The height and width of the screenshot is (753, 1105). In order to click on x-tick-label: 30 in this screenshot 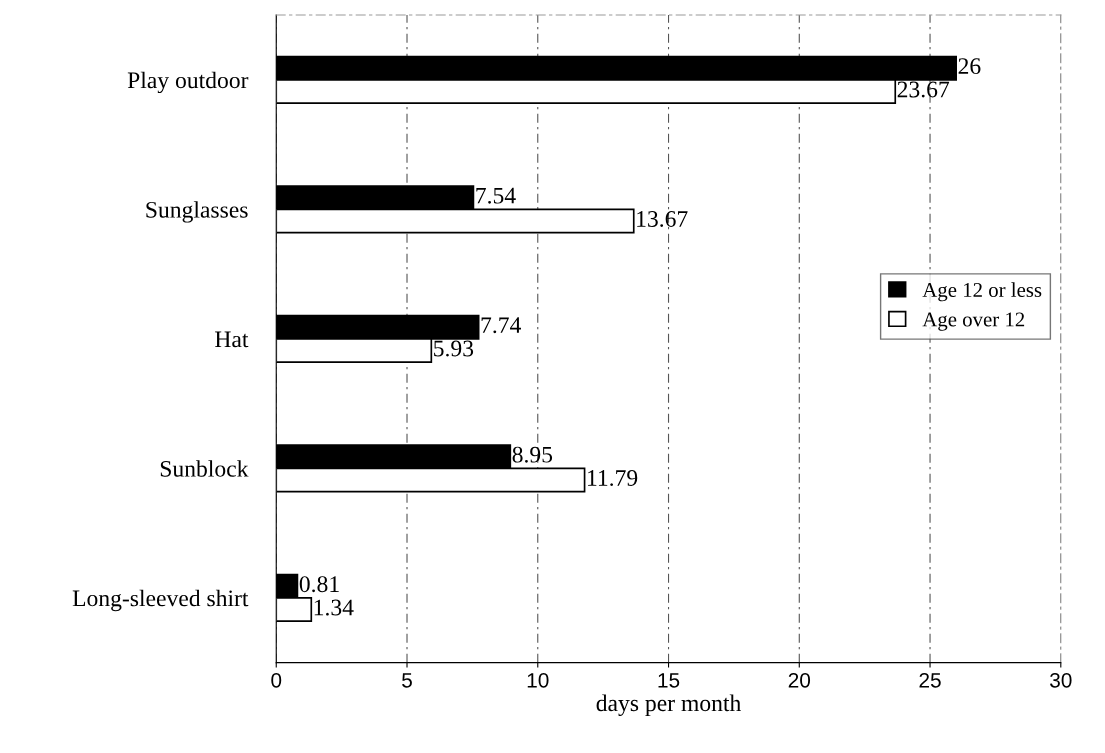, I will do `click(1061, 680)`.